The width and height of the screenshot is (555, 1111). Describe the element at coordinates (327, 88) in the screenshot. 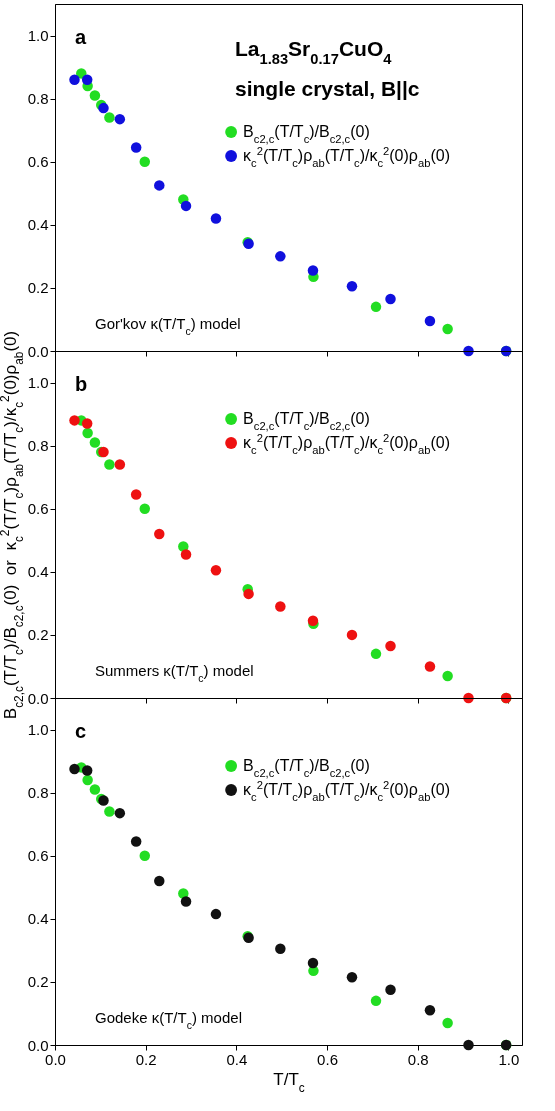

I see `text: single crystal, B||c` at that location.